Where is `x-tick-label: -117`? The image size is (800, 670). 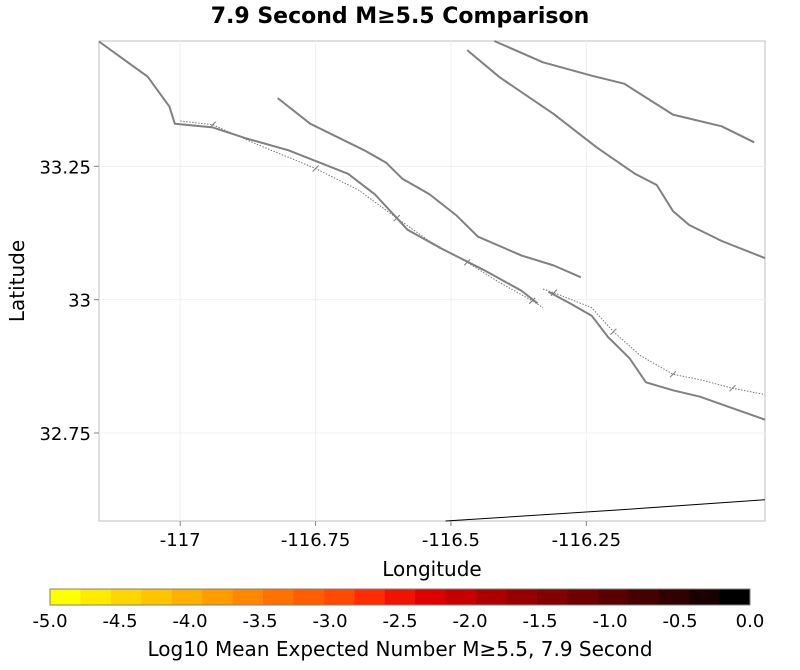 x-tick-label: -117 is located at coordinates (180, 540).